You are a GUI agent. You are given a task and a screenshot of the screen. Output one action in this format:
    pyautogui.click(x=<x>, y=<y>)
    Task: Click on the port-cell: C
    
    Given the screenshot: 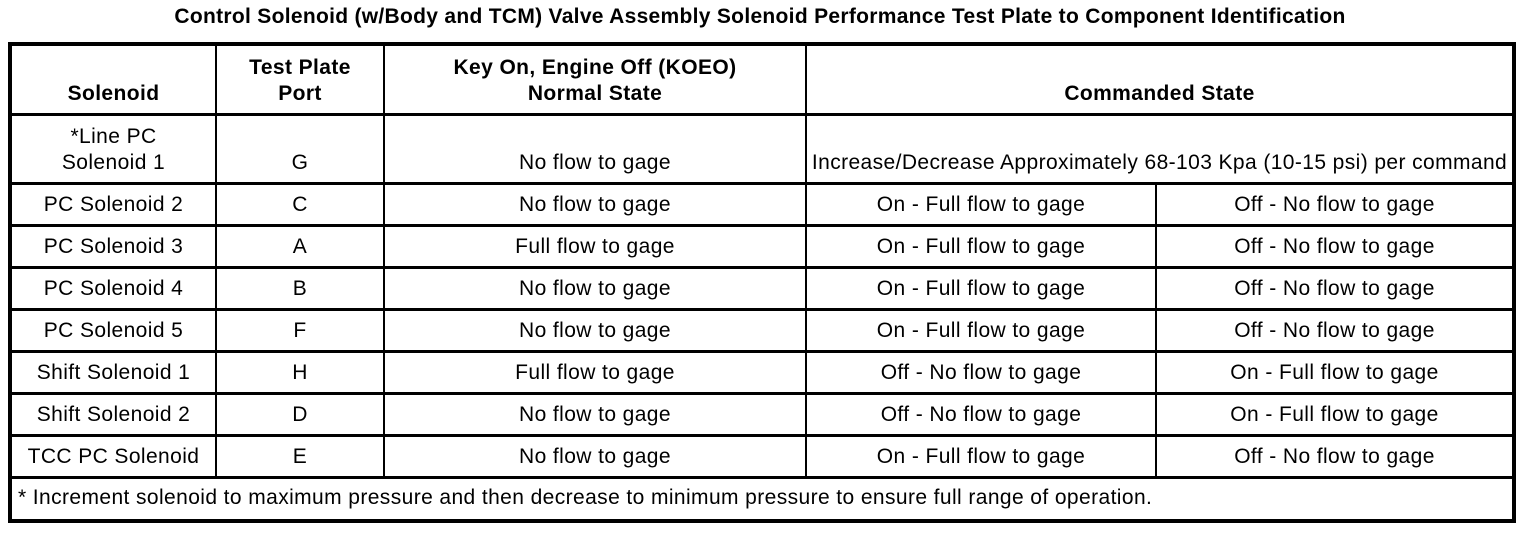 What is the action you would take?
    pyautogui.click(x=300, y=204)
    